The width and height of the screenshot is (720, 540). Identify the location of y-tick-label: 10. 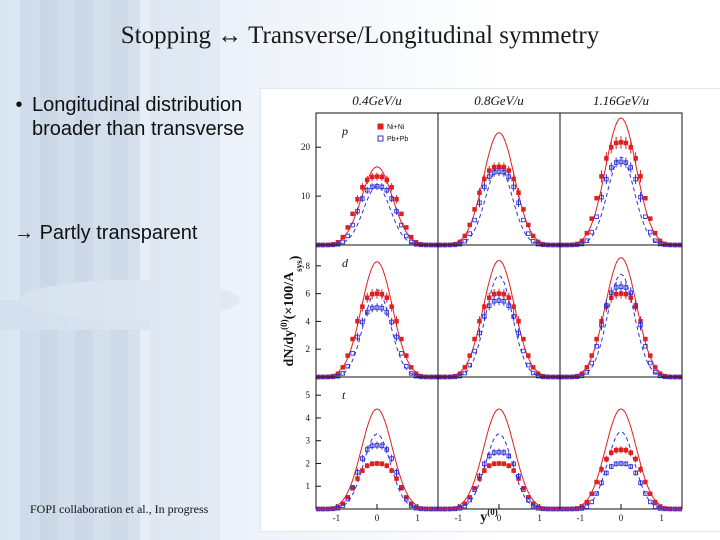
(306, 196).